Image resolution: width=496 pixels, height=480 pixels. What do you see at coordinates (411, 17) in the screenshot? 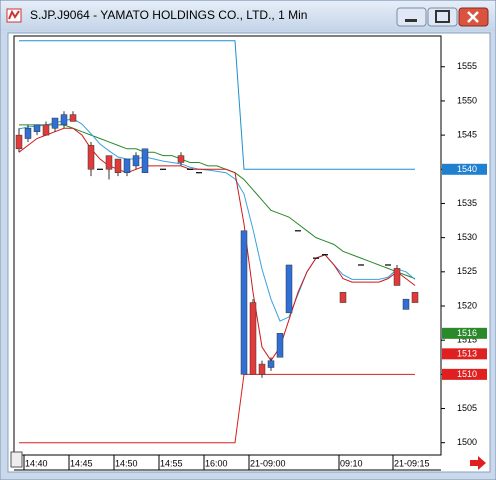
I see `minimize-button` at bounding box center [411, 17].